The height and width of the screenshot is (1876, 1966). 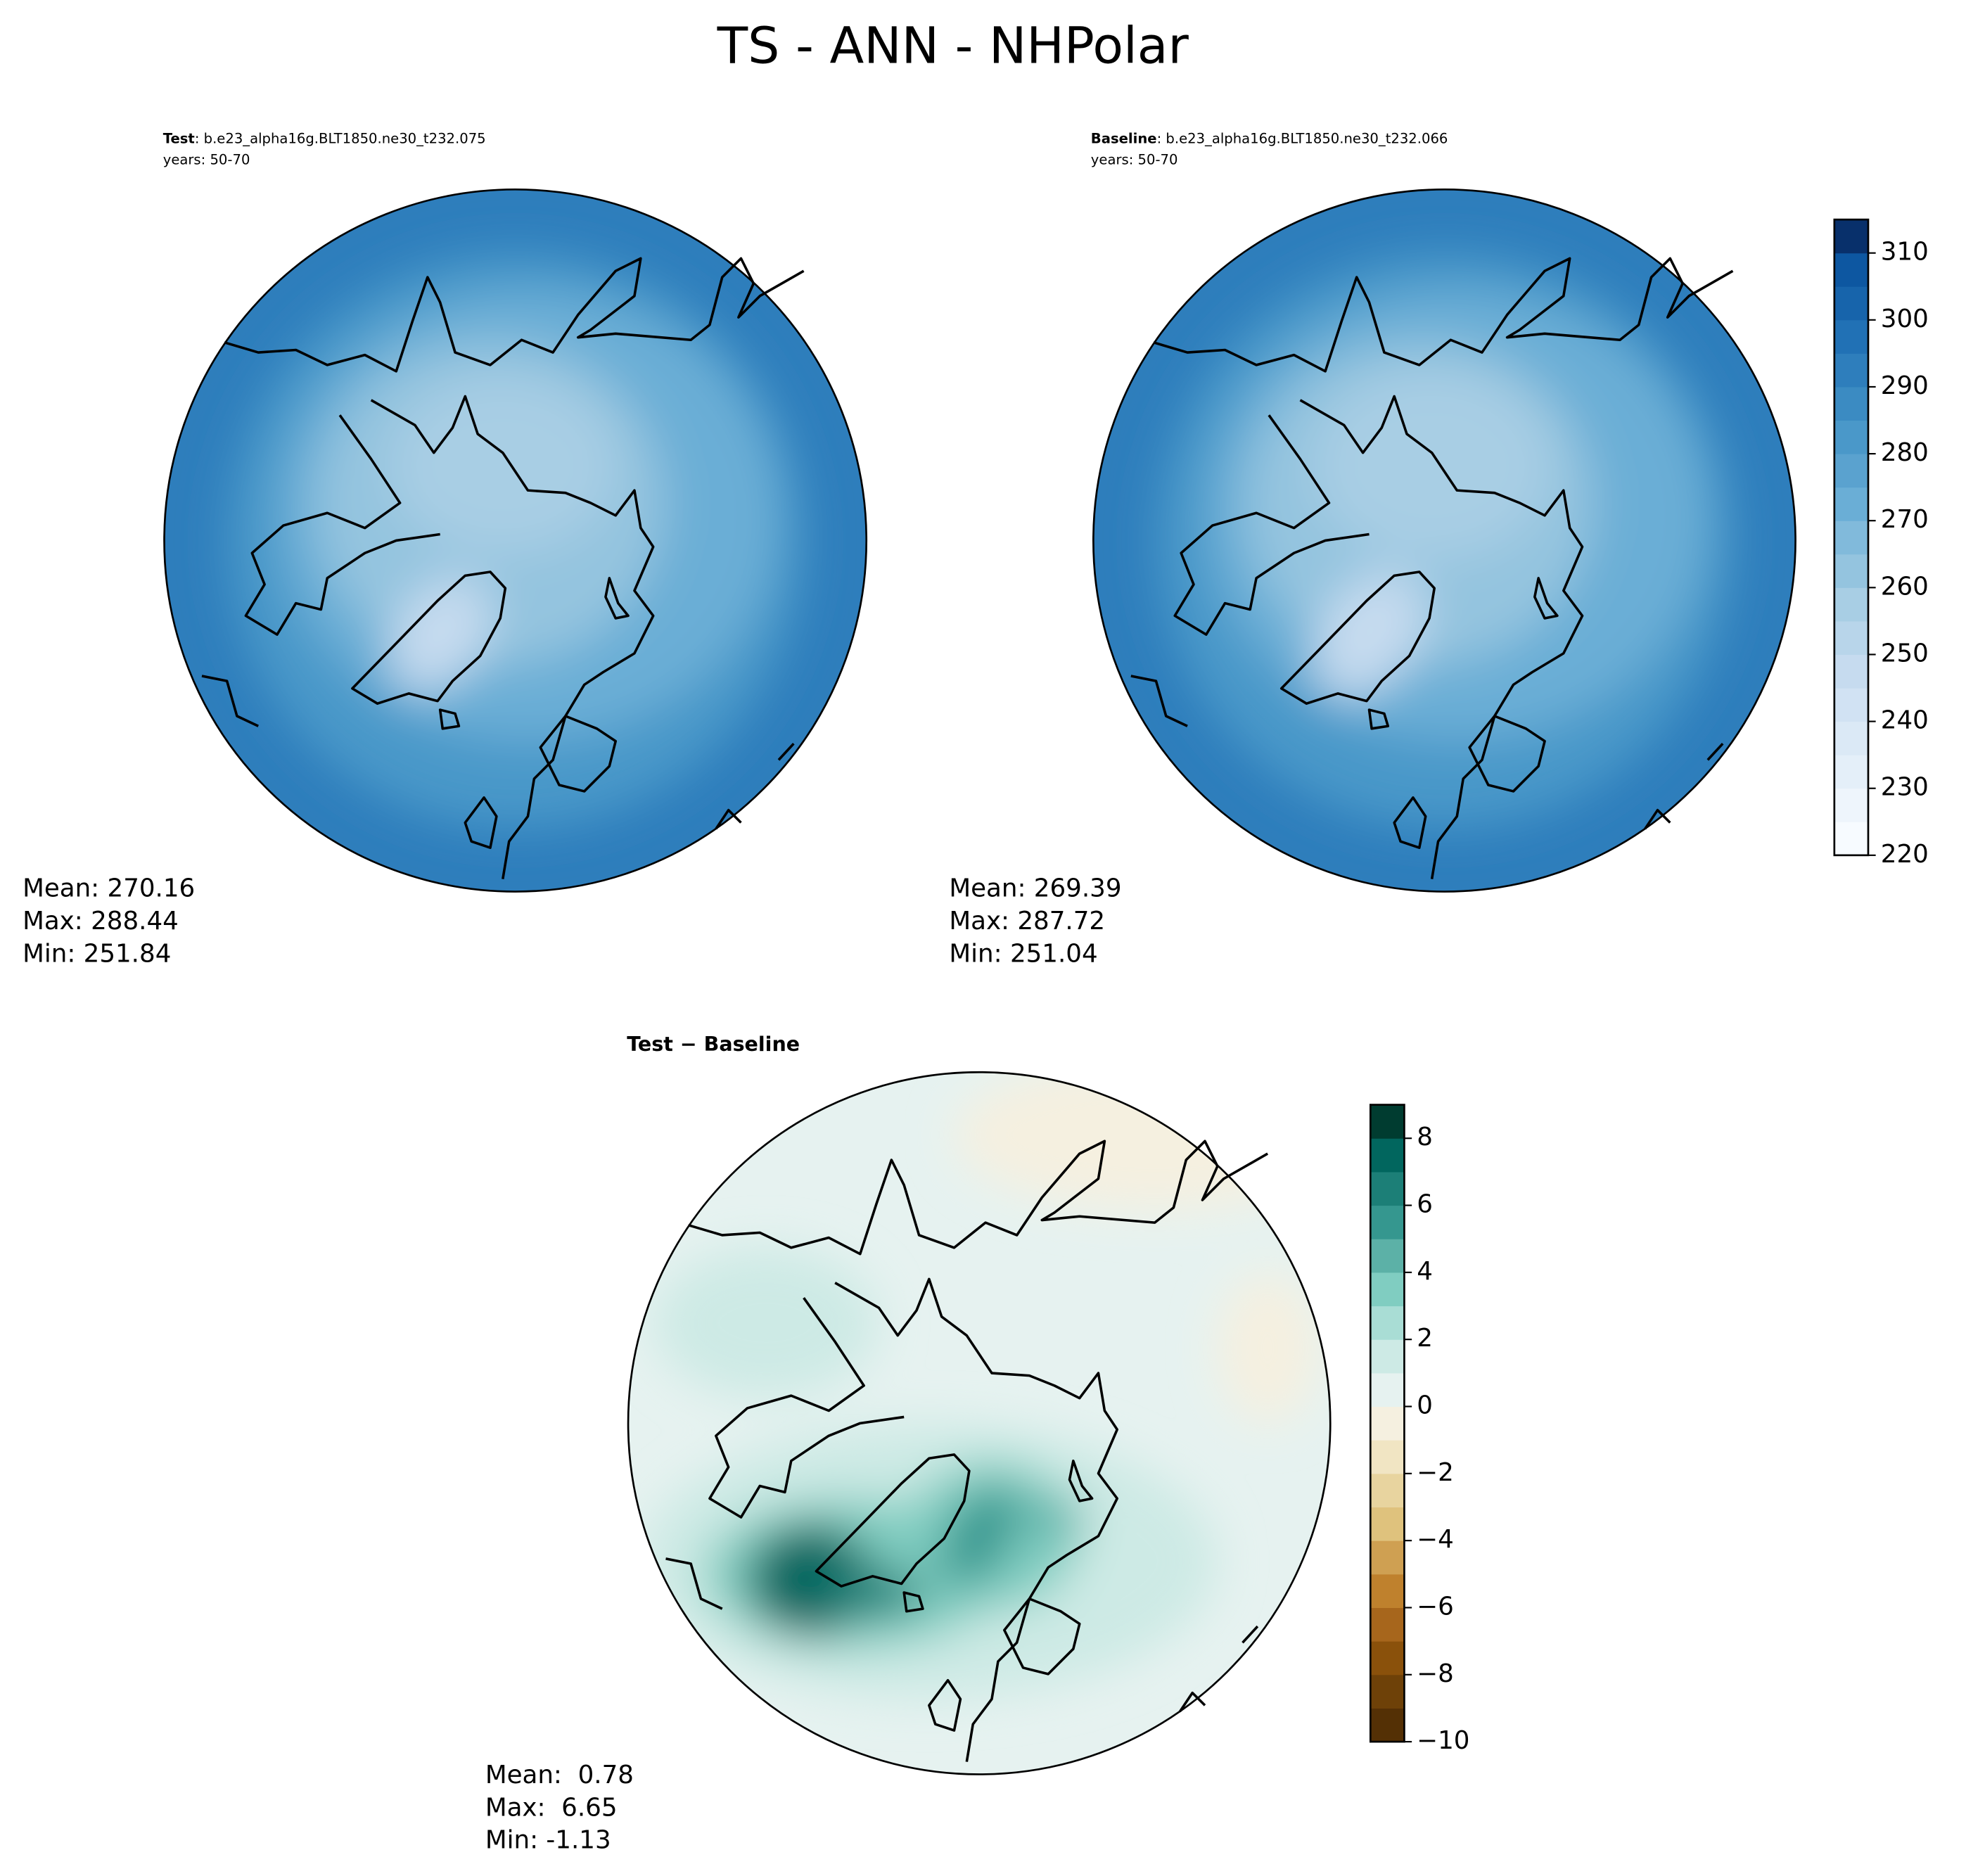 What do you see at coordinates (1905, 252) in the screenshot?
I see `colorbar-tick-label: 310` at bounding box center [1905, 252].